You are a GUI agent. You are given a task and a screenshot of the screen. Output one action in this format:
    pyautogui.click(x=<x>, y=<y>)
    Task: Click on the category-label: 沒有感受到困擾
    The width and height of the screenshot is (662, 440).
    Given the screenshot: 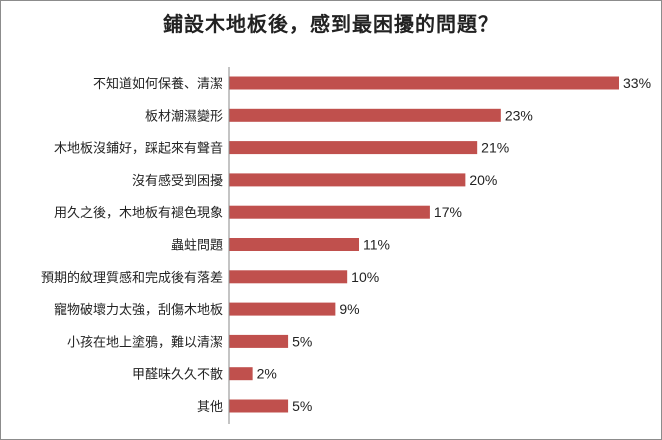 What is the action you would take?
    pyautogui.click(x=177, y=181)
    